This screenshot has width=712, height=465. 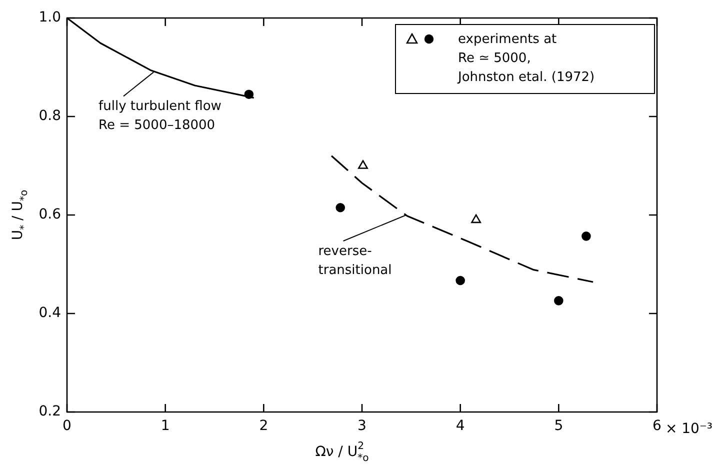 I want to click on y-tick-label: 0.6, so click(x=50, y=214).